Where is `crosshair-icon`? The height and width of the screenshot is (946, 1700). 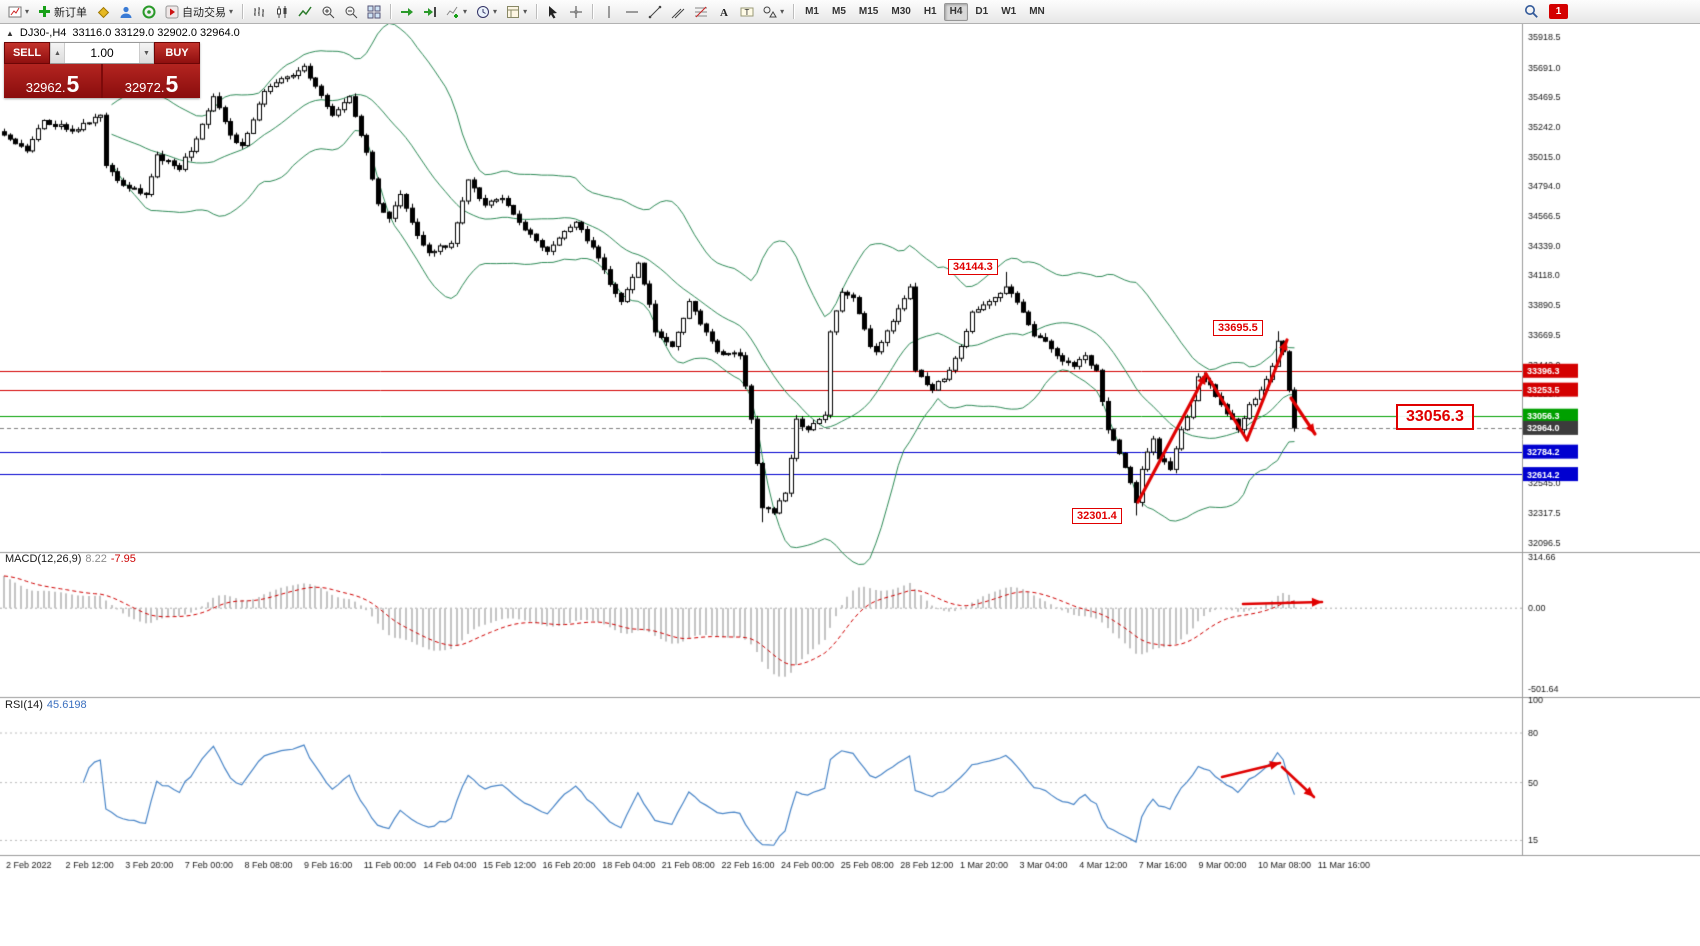 crosshair-icon is located at coordinates (576, 11).